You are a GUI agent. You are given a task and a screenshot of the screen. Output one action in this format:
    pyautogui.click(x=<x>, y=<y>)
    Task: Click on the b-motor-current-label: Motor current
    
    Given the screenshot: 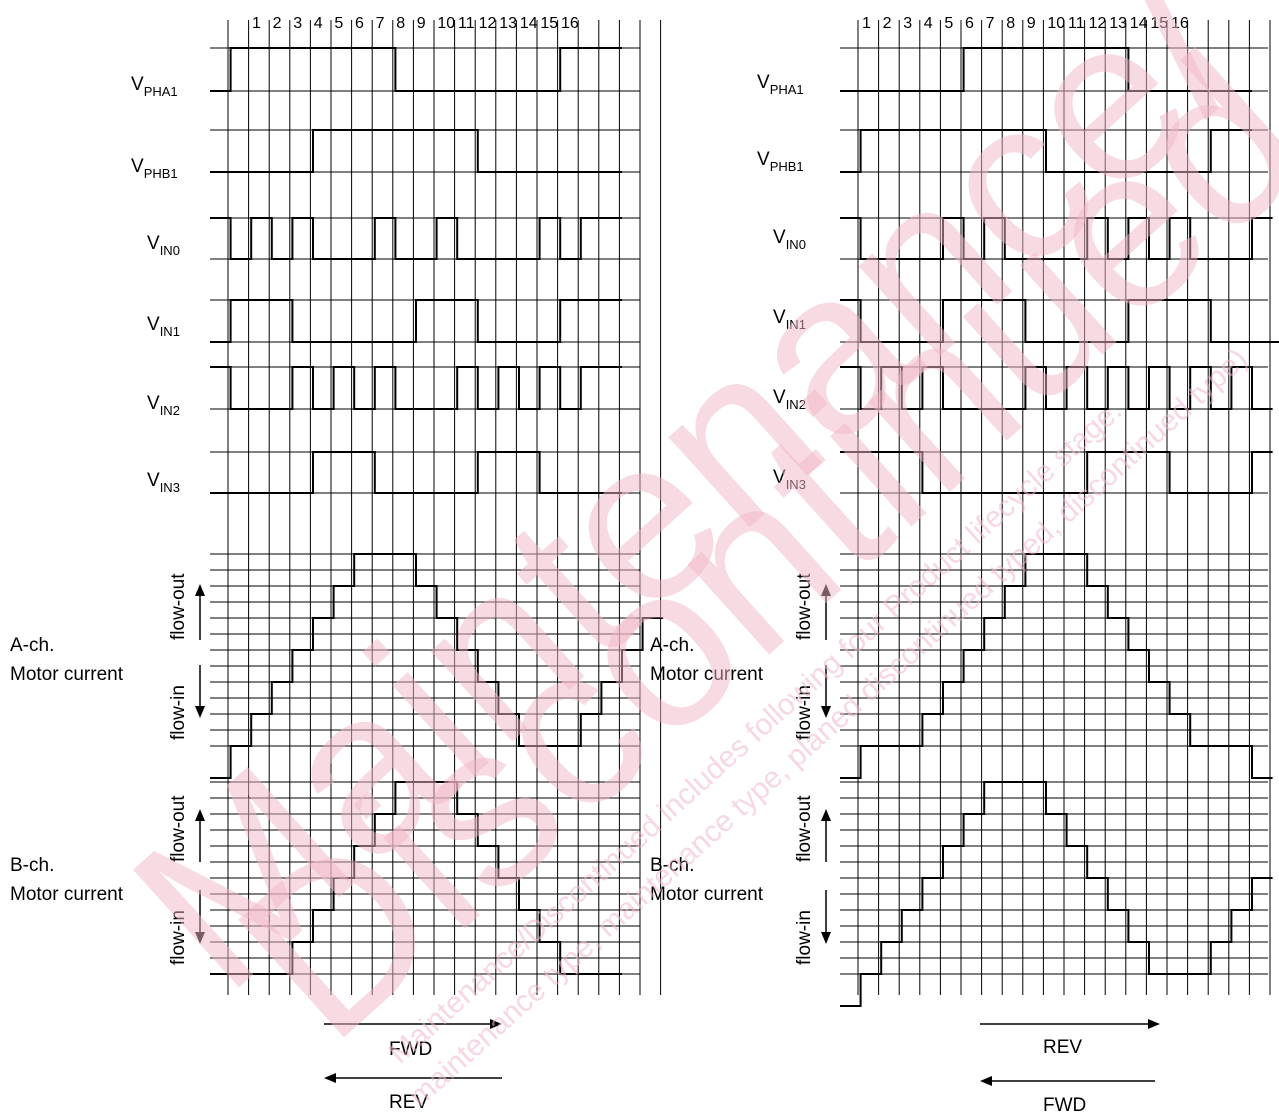 What is the action you would take?
    pyautogui.click(x=67, y=894)
    